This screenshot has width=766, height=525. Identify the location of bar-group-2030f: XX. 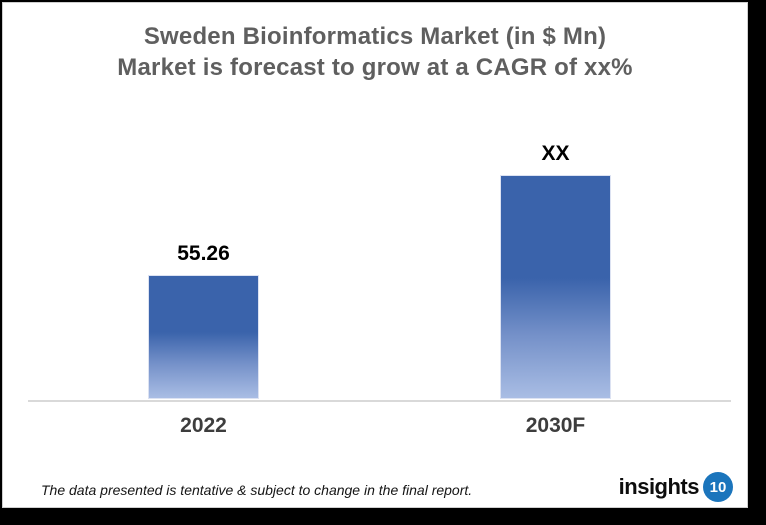
(555, 270).